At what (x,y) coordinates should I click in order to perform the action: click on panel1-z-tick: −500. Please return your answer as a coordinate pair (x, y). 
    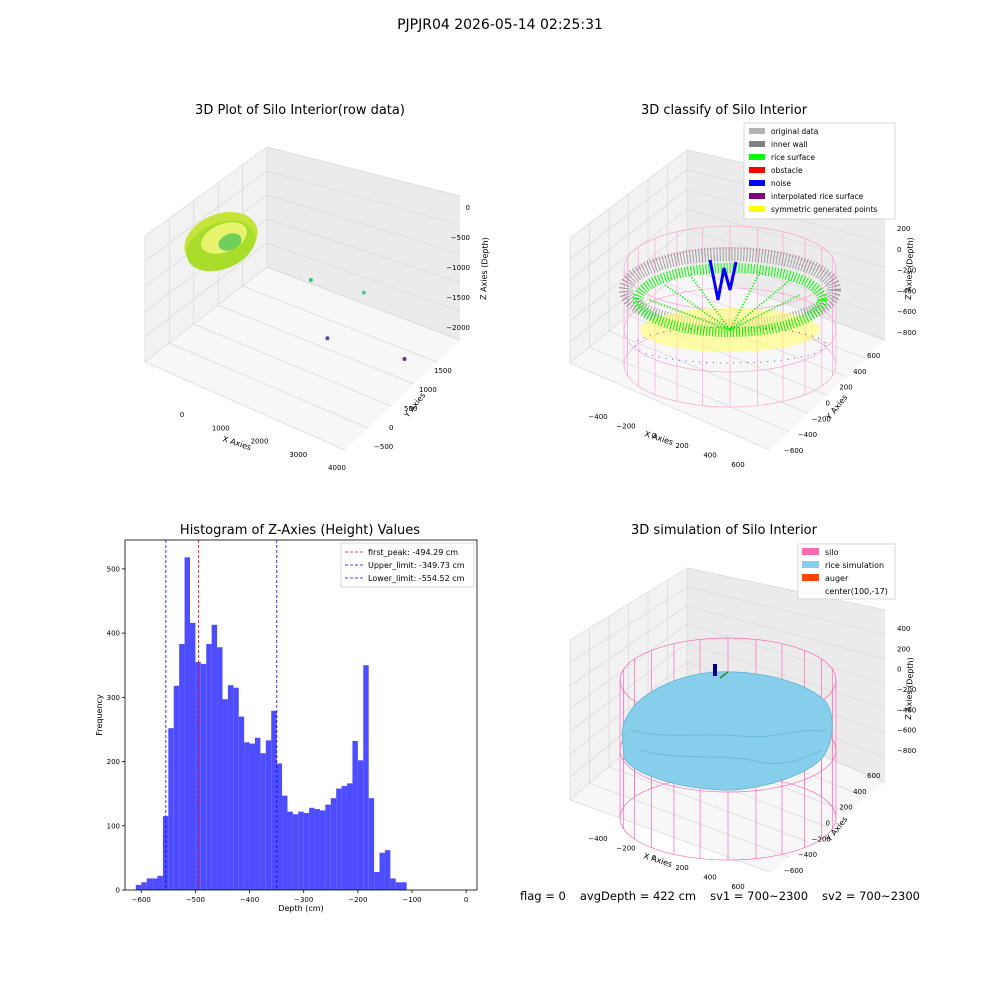
    Looking at the image, I should click on (460, 238).